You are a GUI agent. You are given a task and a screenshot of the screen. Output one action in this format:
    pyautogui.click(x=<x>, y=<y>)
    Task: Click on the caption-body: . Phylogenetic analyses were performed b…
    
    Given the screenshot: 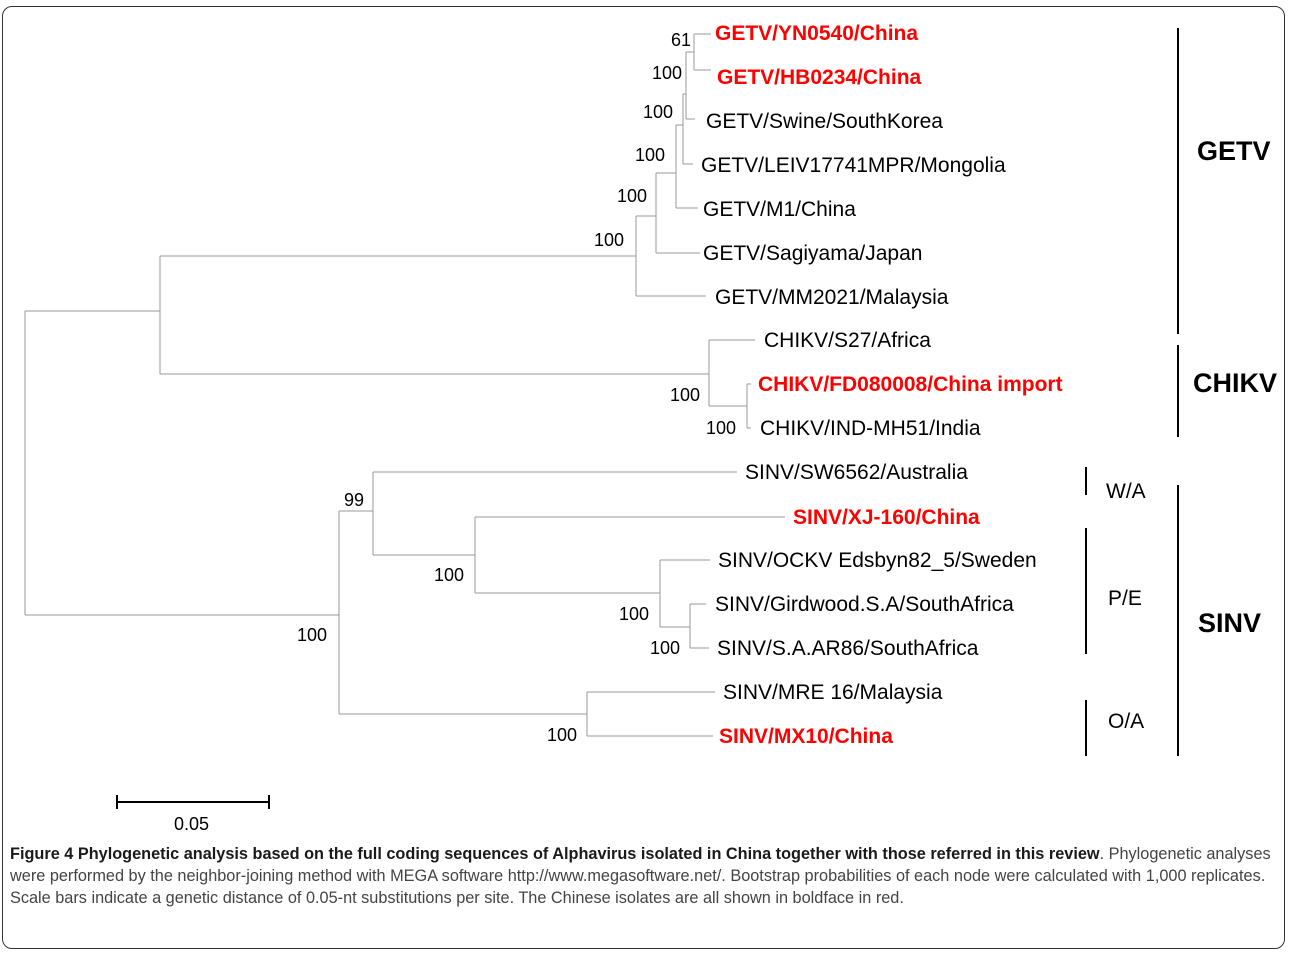 What is the action you would take?
    pyautogui.click(x=640, y=876)
    